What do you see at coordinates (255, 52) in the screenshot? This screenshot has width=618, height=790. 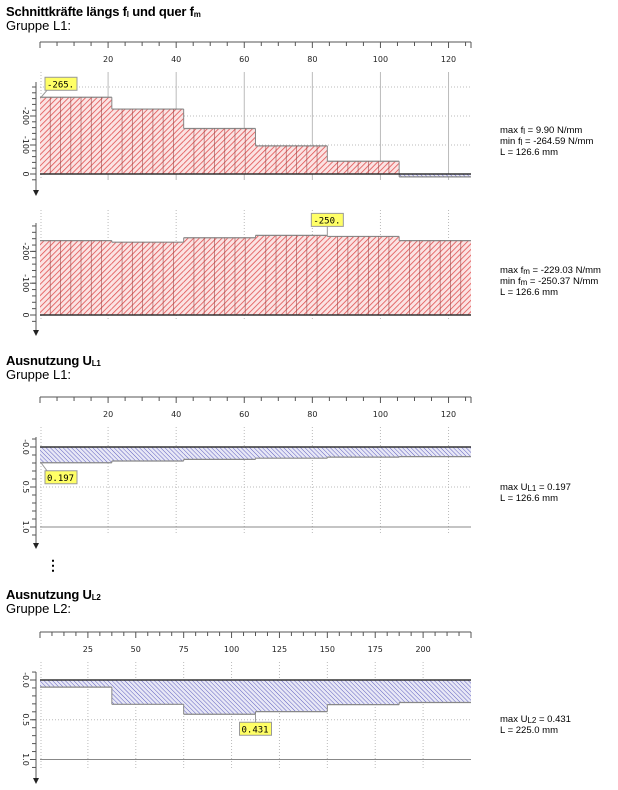 I see `x-axis: 20 40 60 80 100 120` at bounding box center [255, 52].